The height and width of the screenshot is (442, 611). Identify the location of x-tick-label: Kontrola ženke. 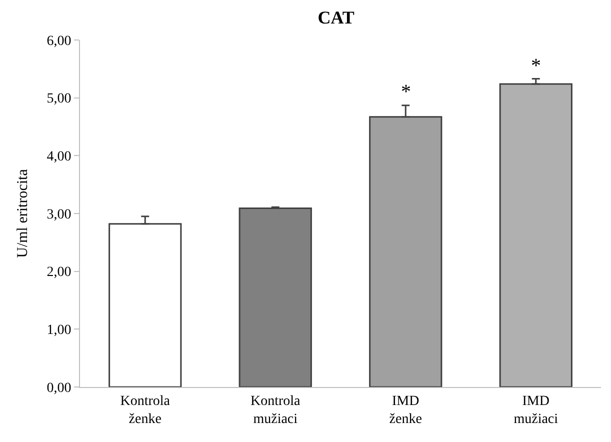
(145, 410).